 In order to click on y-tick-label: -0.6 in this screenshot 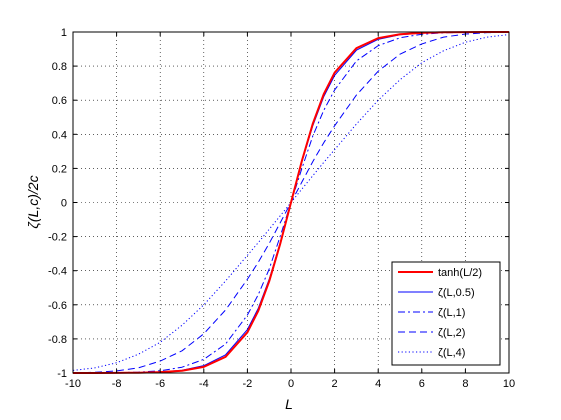, I will do `click(57, 306)`.